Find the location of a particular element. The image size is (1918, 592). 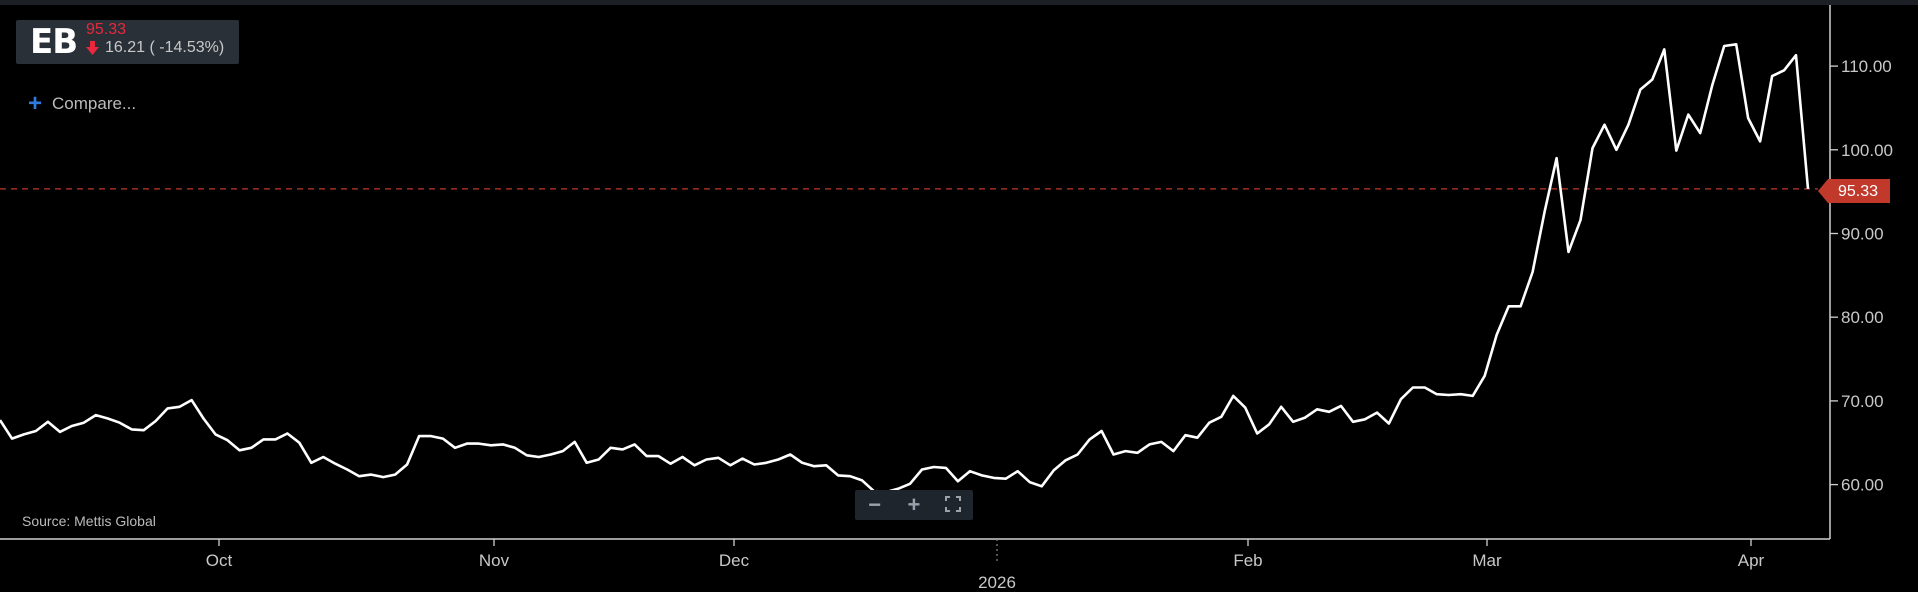

last-price-tag-text: 95.33 is located at coordinates (1858, 191).